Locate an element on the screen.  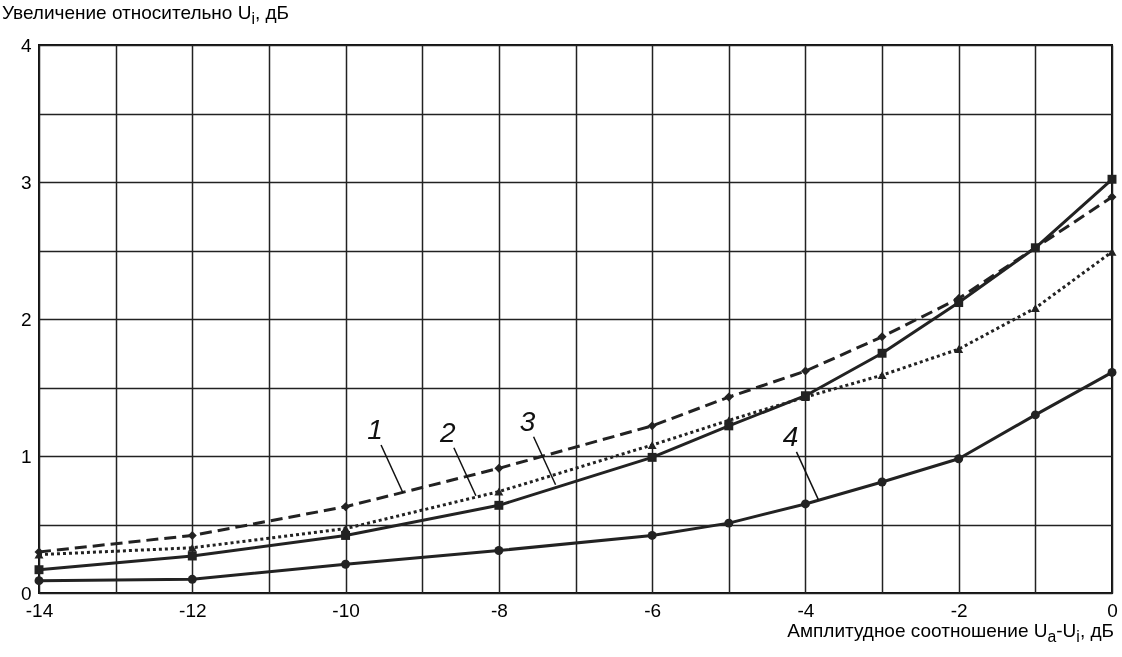
y-tick-label: 1 is located at coordinates (26, 456).